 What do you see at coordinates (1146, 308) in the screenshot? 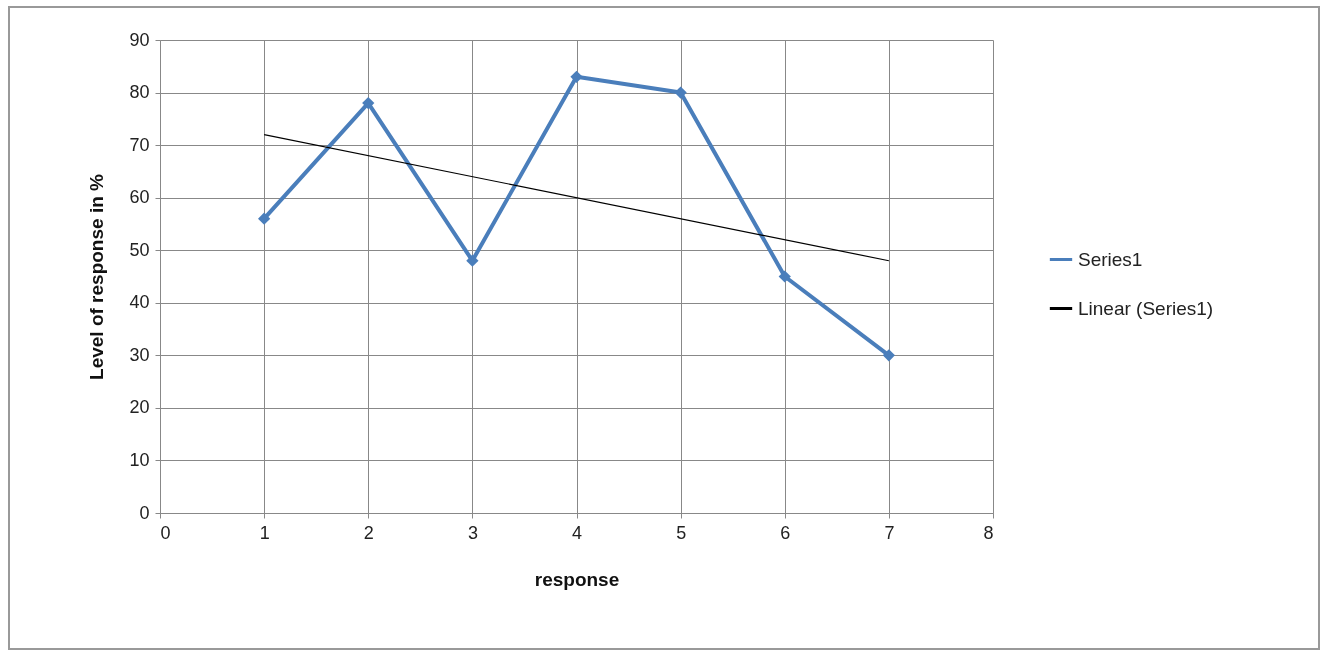
I see `legend-label: Linear (Series1)` at bounding box center [1146, 308].